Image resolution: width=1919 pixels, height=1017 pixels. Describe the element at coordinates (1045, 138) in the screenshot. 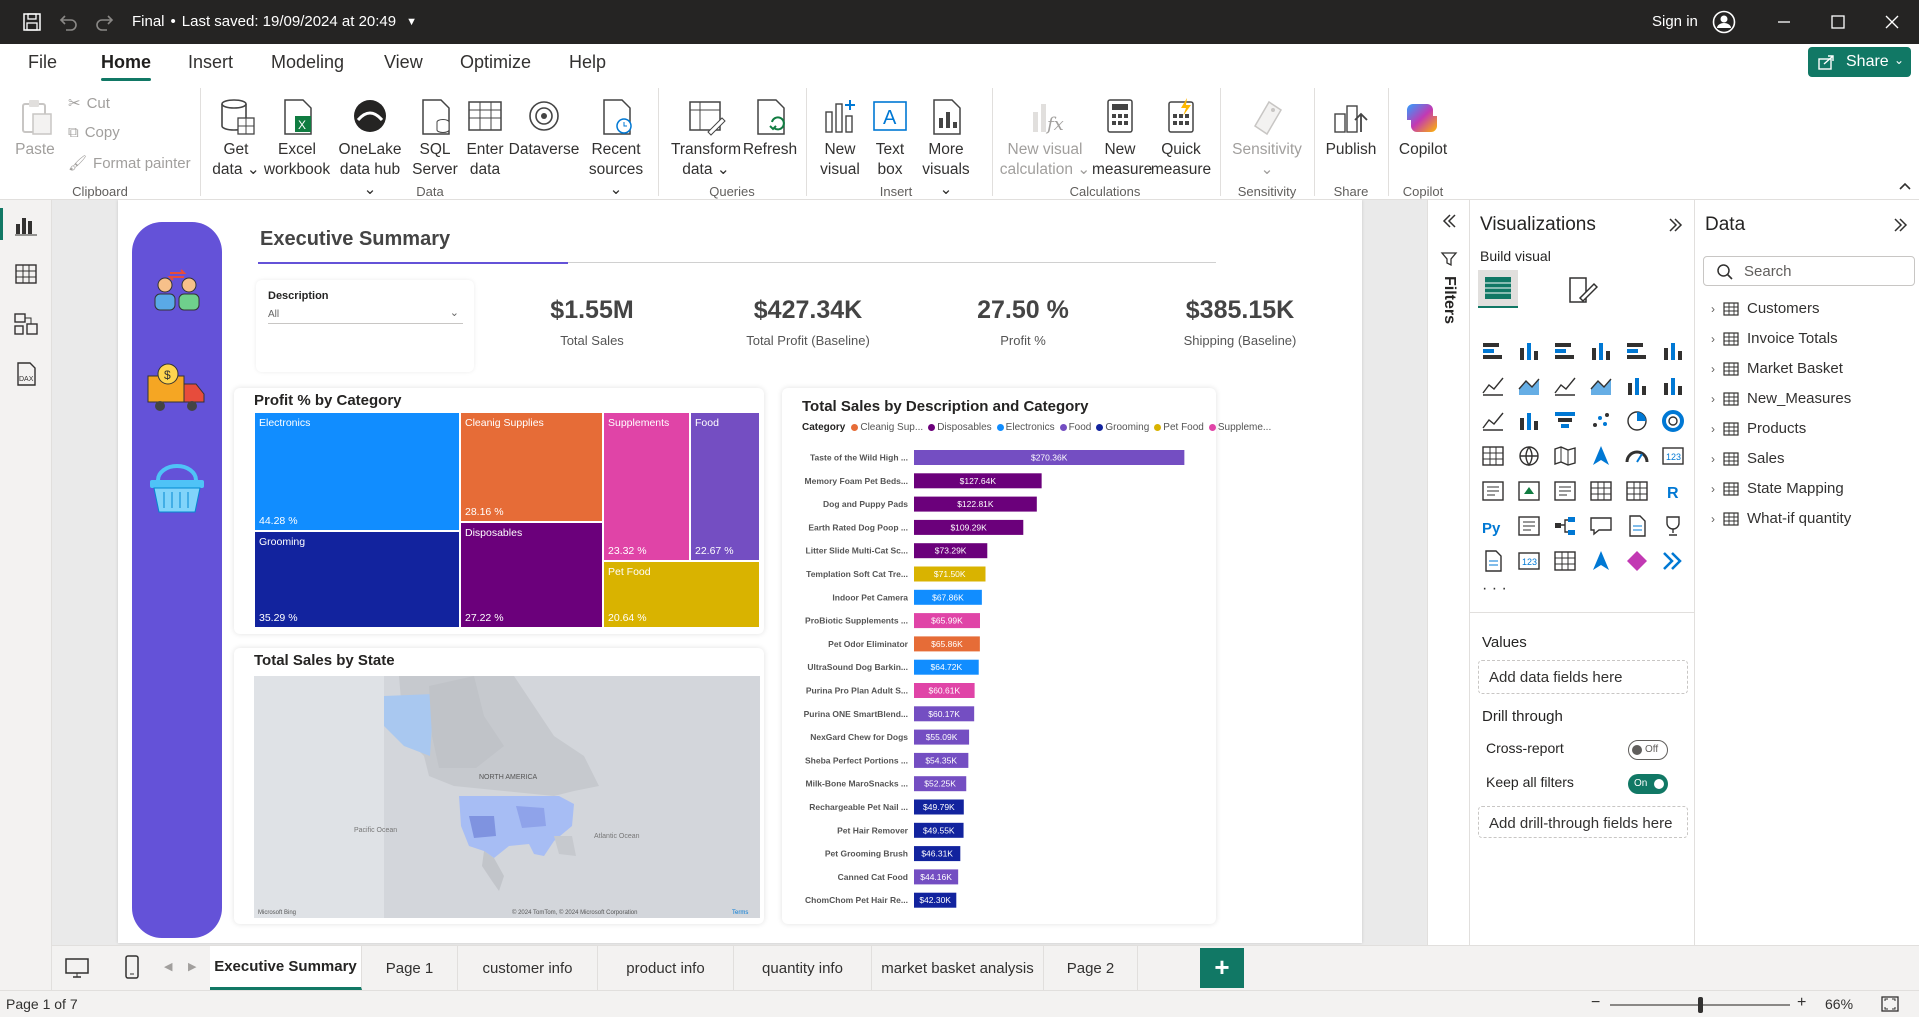

I see `new-visual-calculation-button: fx New visual calculation ⌄` at that location.